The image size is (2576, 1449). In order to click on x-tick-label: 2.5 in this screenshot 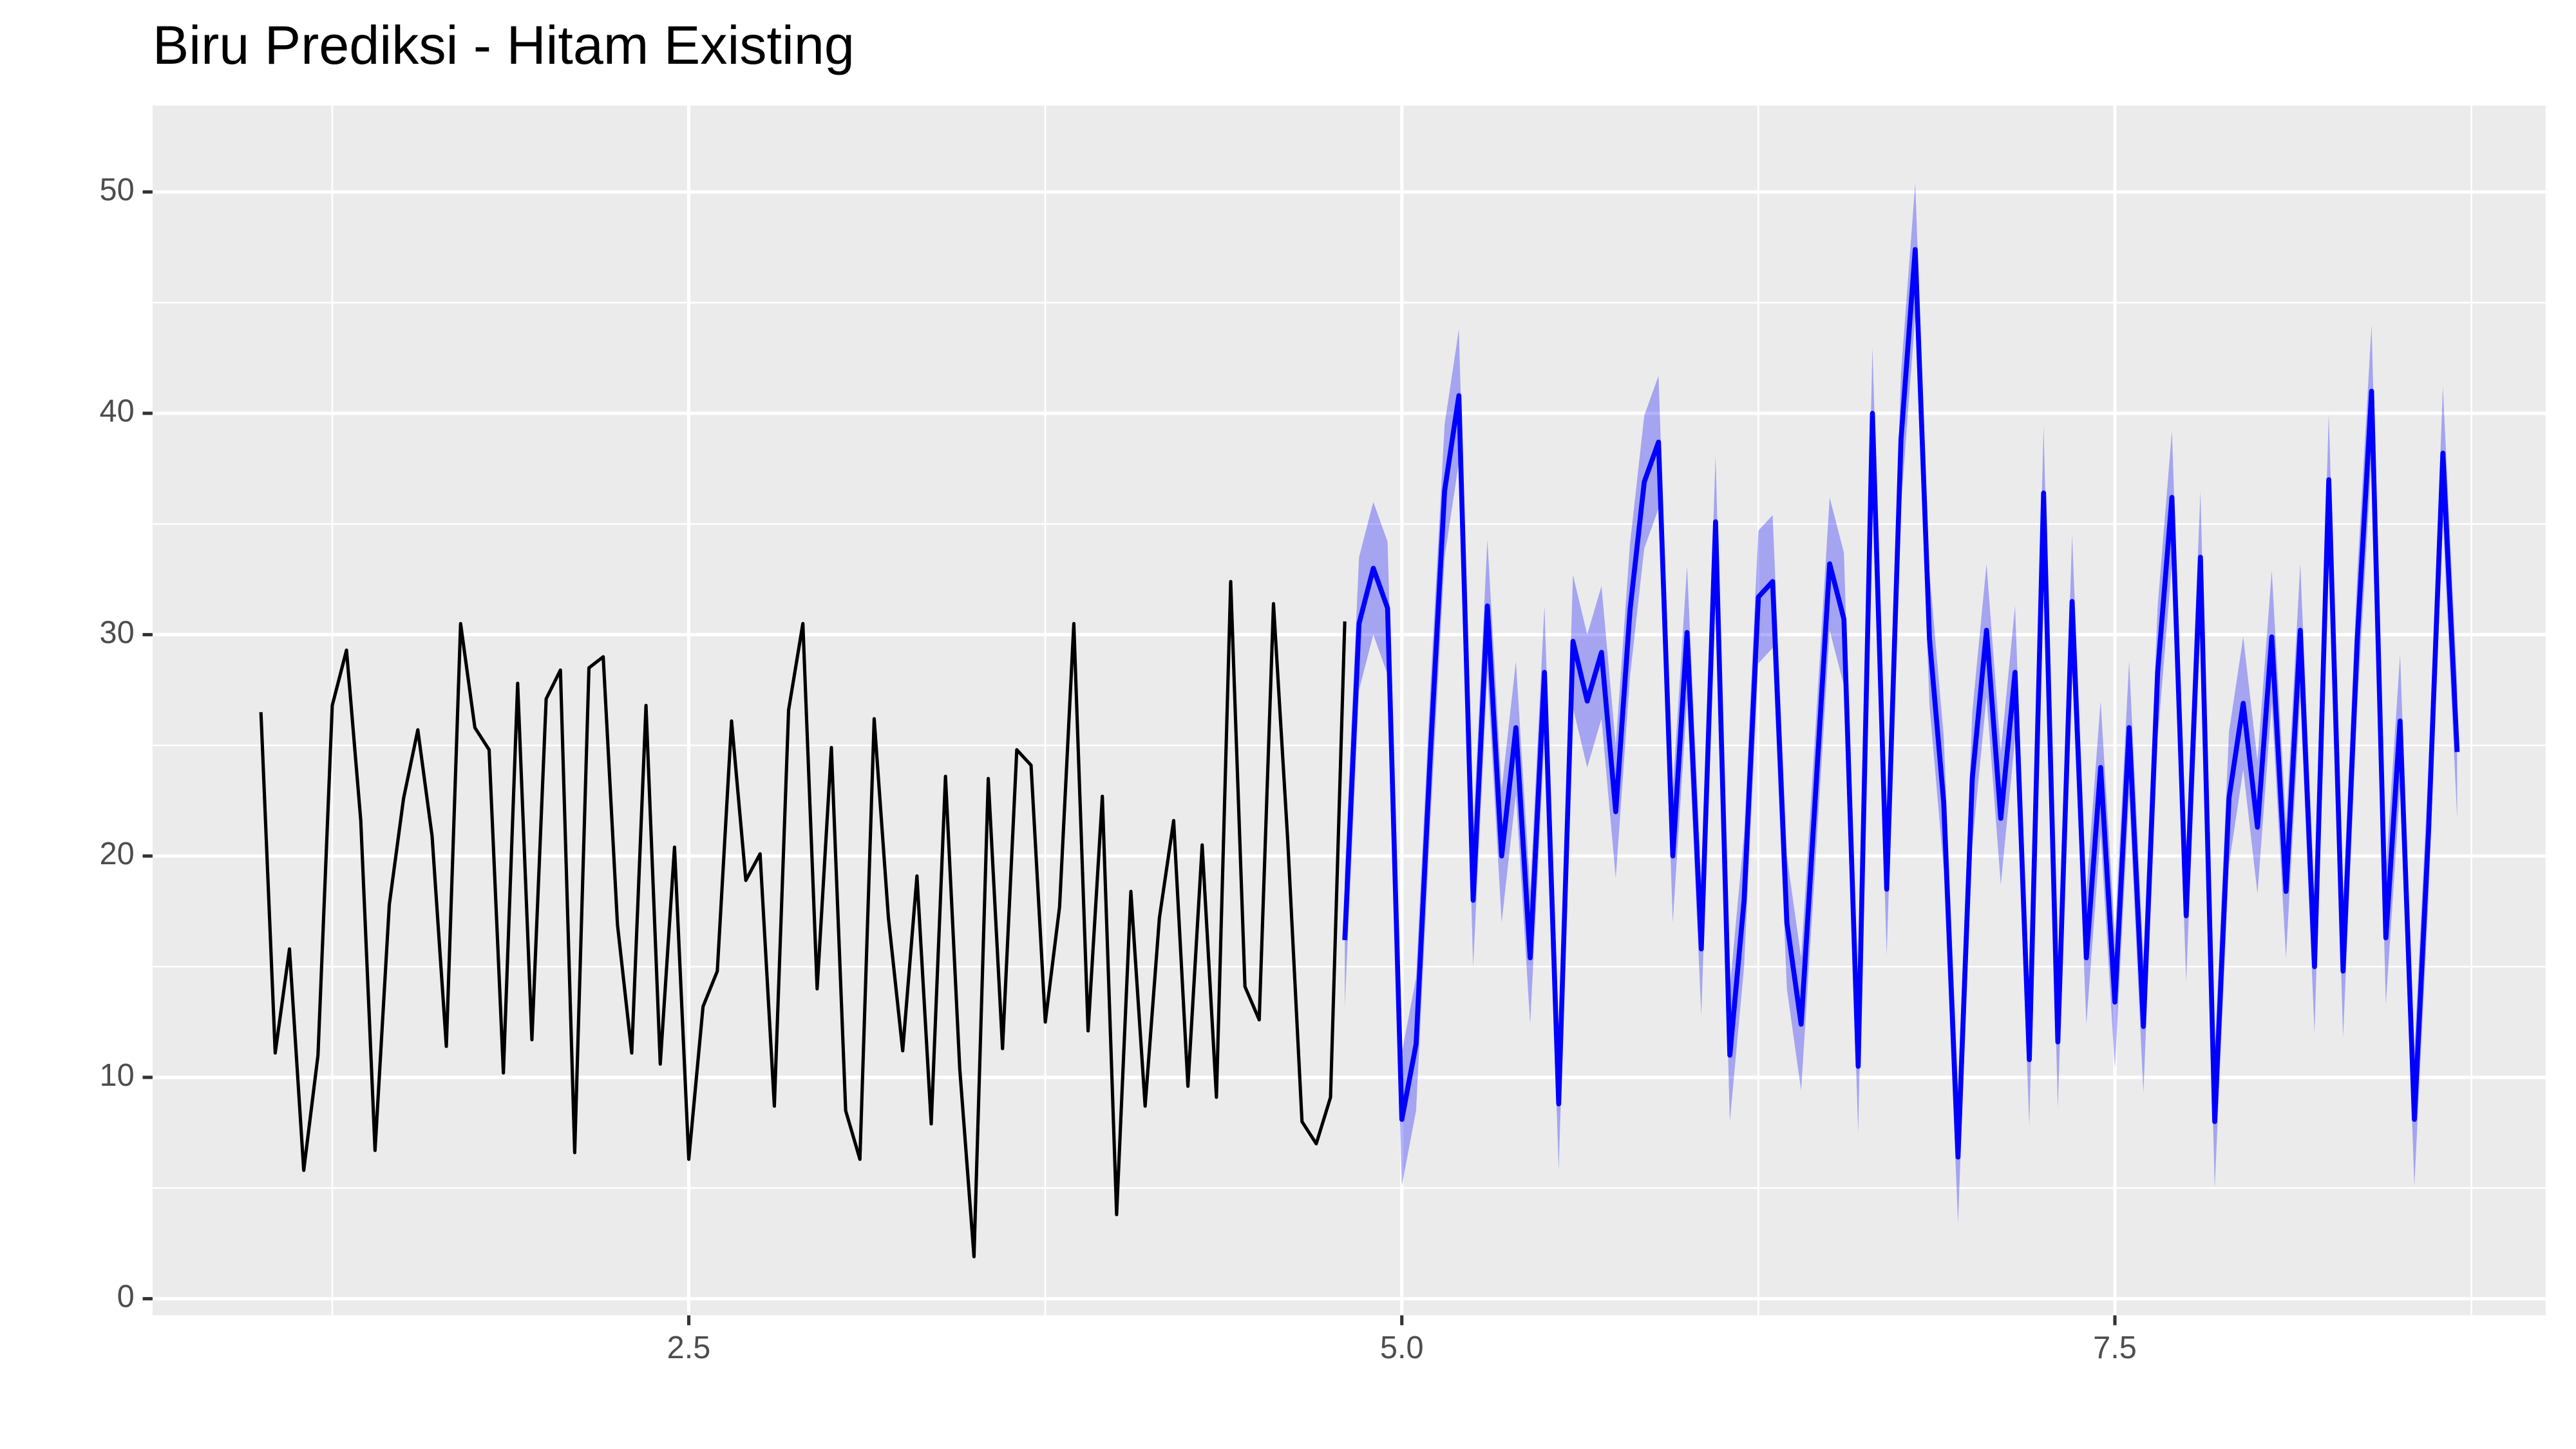, I will do `click(689, 1348)`.